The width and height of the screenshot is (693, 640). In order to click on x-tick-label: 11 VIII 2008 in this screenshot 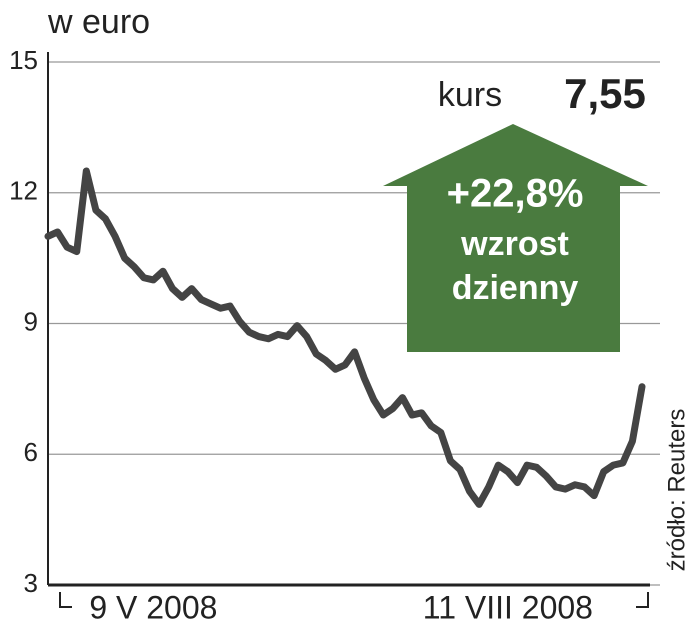, I will do `click(508, 607)`.